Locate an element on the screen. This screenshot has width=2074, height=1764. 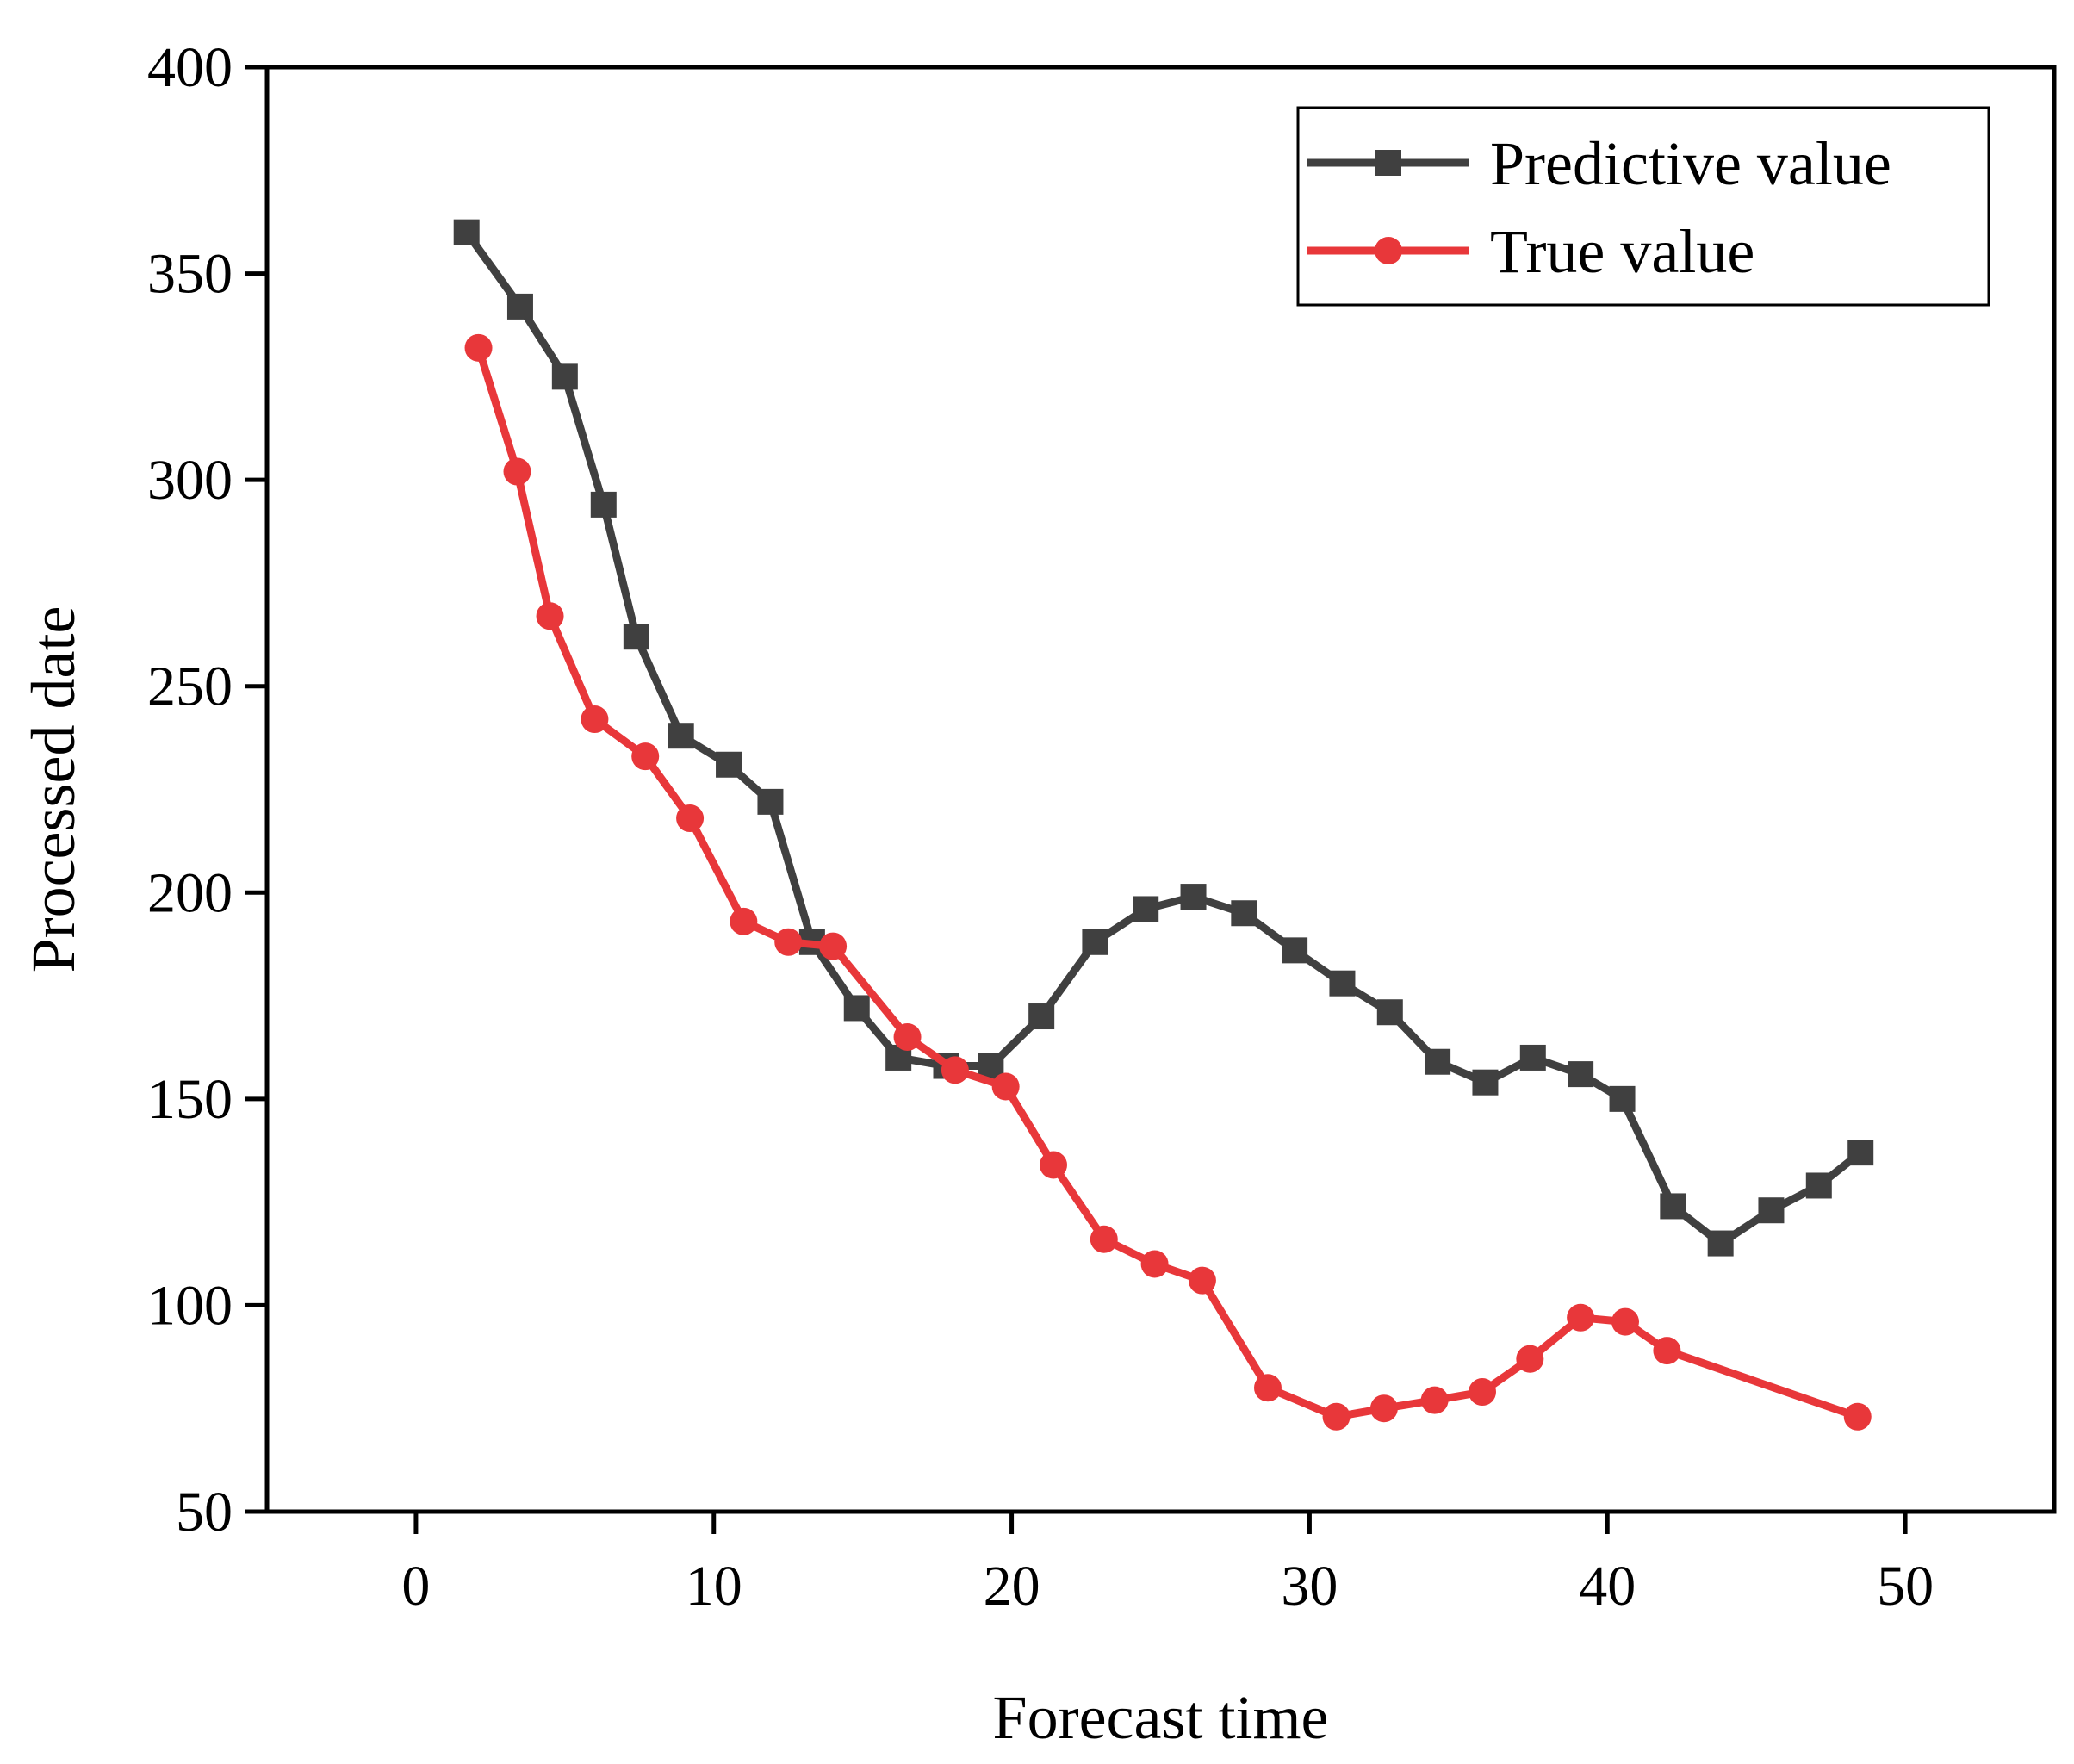
legend-box is located at coordinates (1643, 206).